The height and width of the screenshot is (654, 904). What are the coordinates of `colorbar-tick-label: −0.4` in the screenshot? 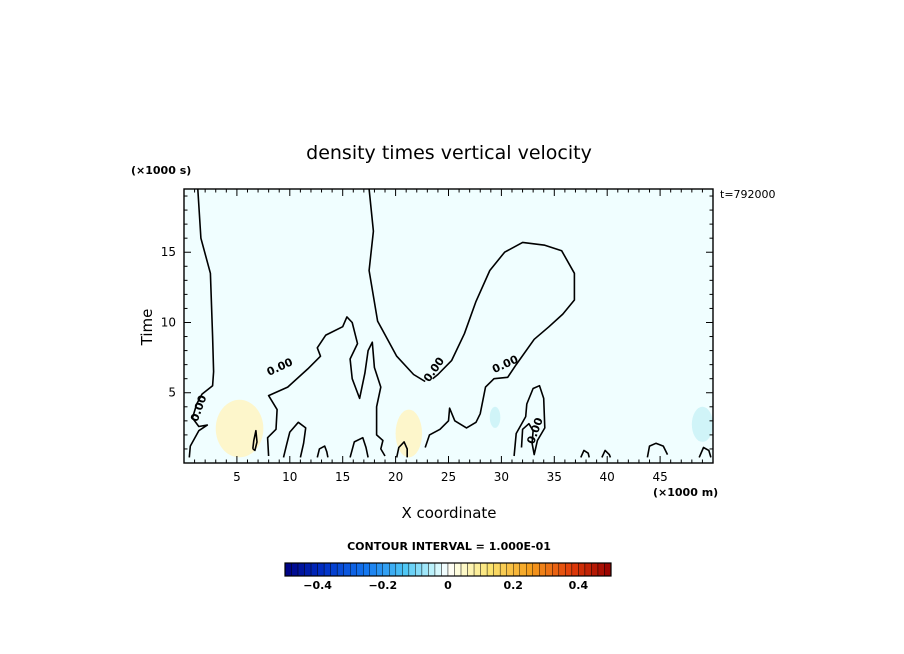 It's located at (317, 585).